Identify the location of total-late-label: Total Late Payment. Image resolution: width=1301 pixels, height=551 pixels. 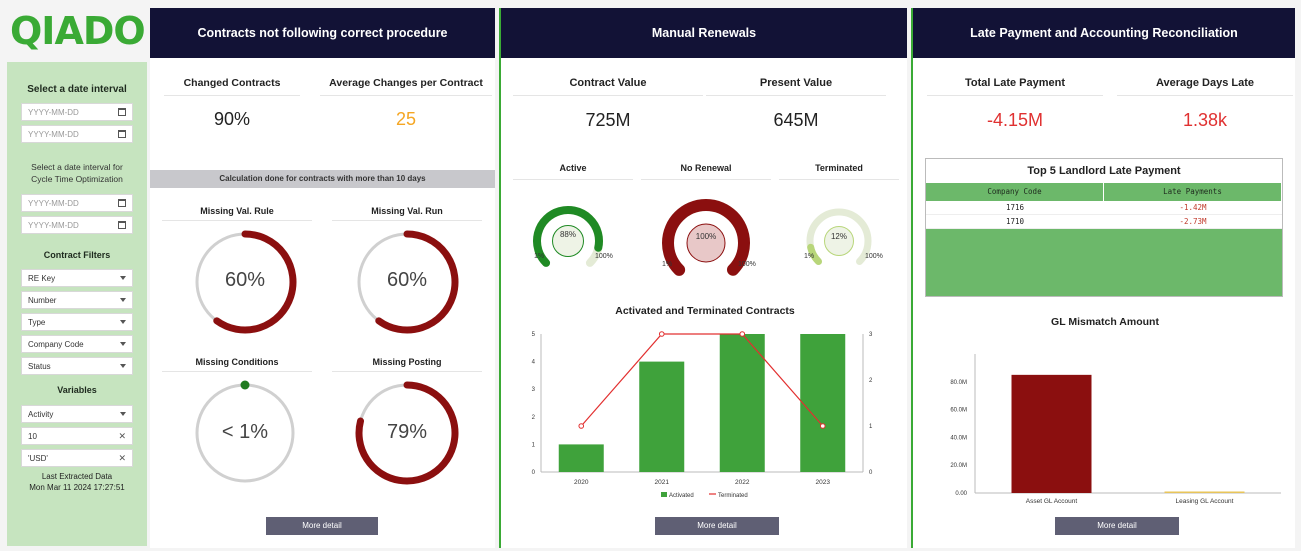
(1015, 86).